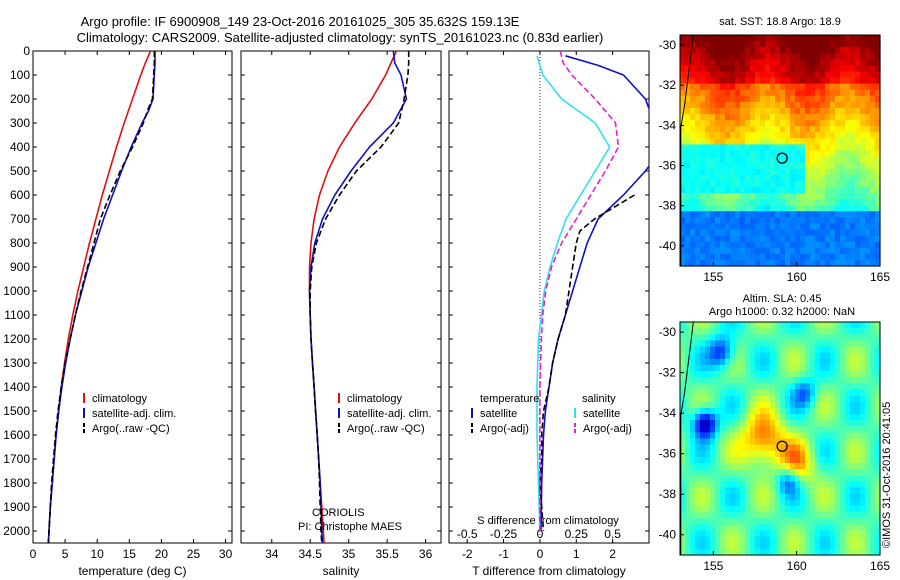 The width and height of the screenshot is (900, 580). Describe the element at coordinates (549, 571) in the screenshot. I see `x-axis-label: T difference from climatology` at that location.